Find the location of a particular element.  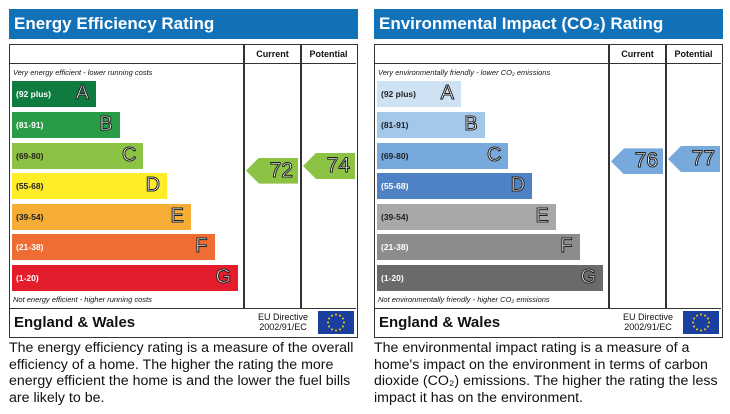

potential-rating-arrow: 77 is located at coordinates (694, 159).